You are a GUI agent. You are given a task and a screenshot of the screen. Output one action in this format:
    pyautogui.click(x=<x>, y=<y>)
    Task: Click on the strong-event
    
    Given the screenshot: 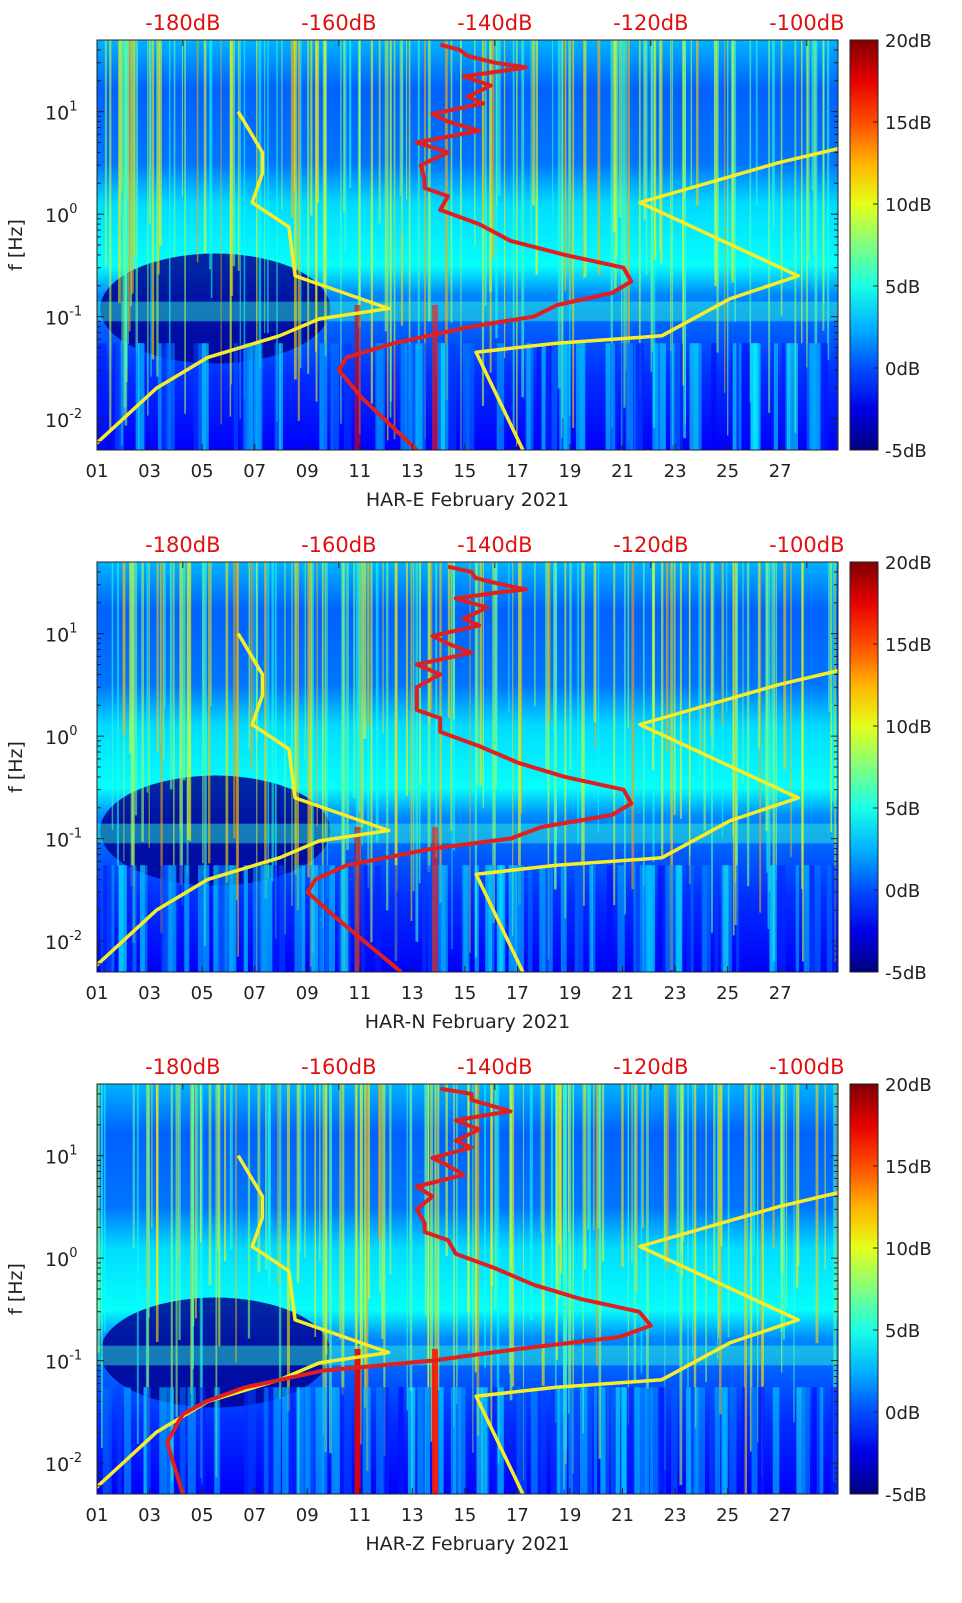 What is the action you would take?
    pyautogui.click(x=435, y=1421)
    